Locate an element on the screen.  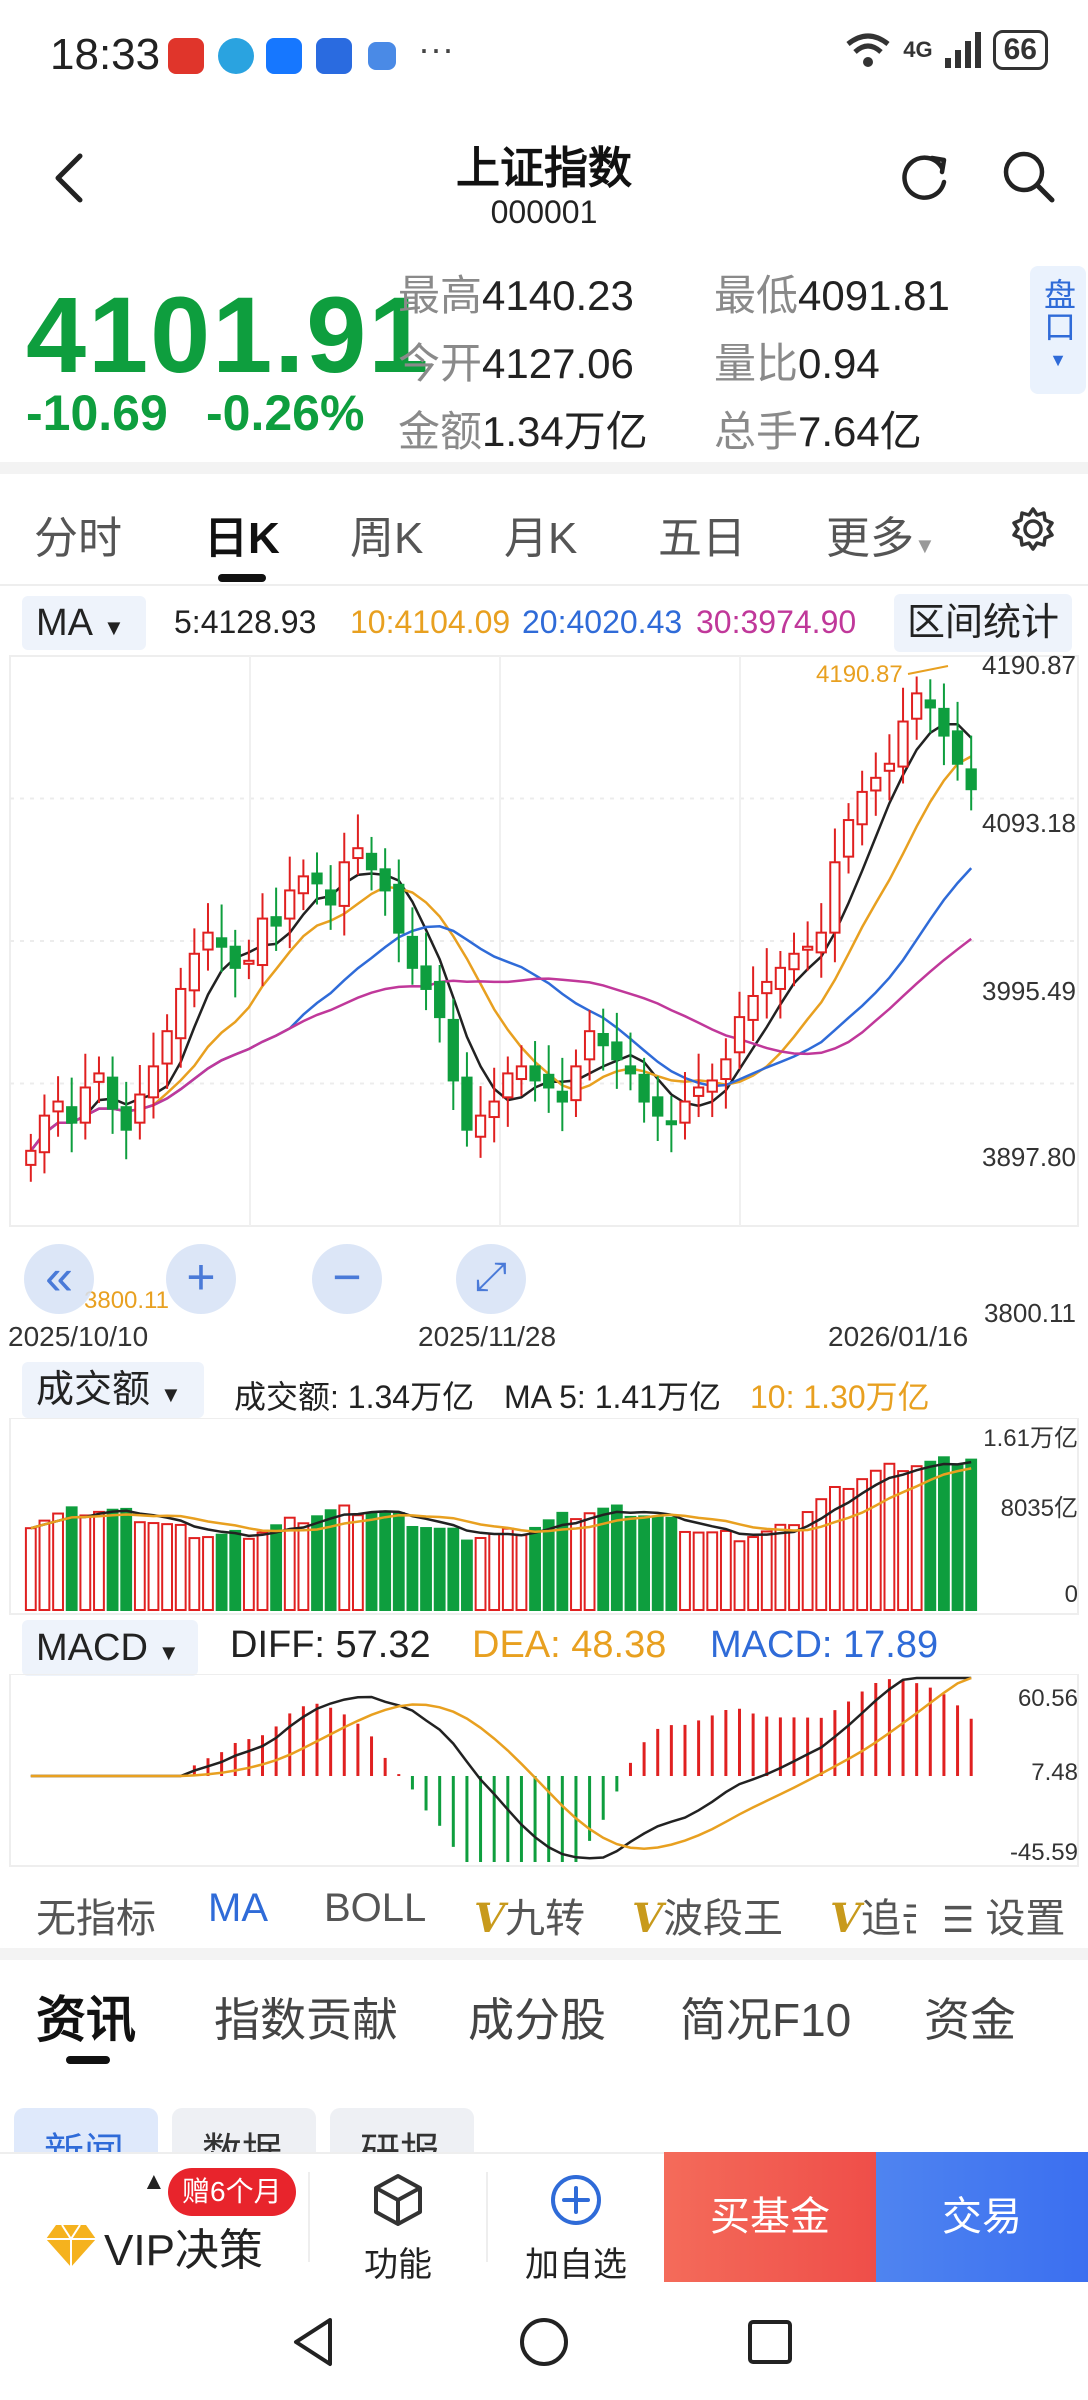
vip-decision-button: VIP决策 is located at coordinates (153, 2246).